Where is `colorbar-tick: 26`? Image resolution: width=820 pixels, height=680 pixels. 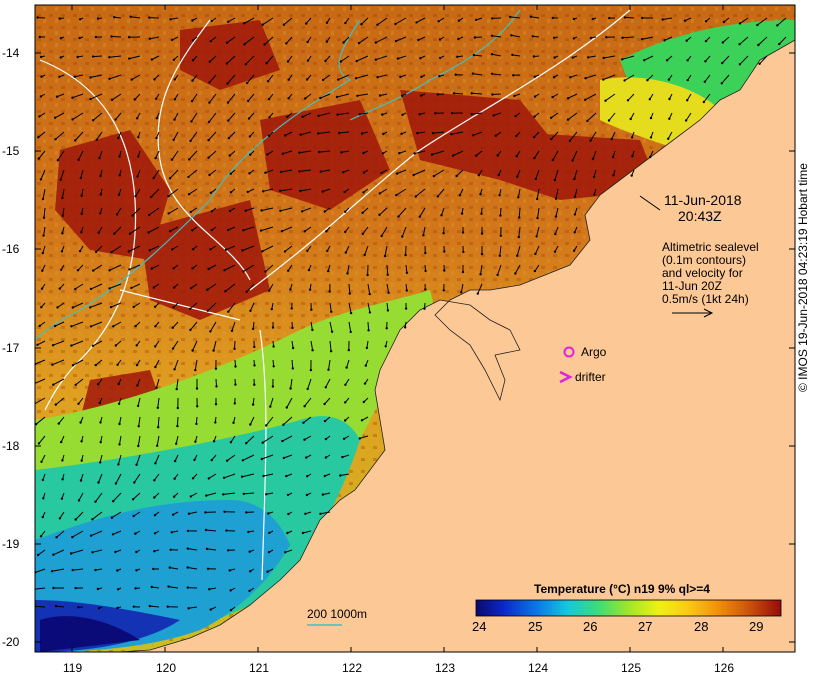
colorbar-tick: 26 is located at coordinates (590, 626).